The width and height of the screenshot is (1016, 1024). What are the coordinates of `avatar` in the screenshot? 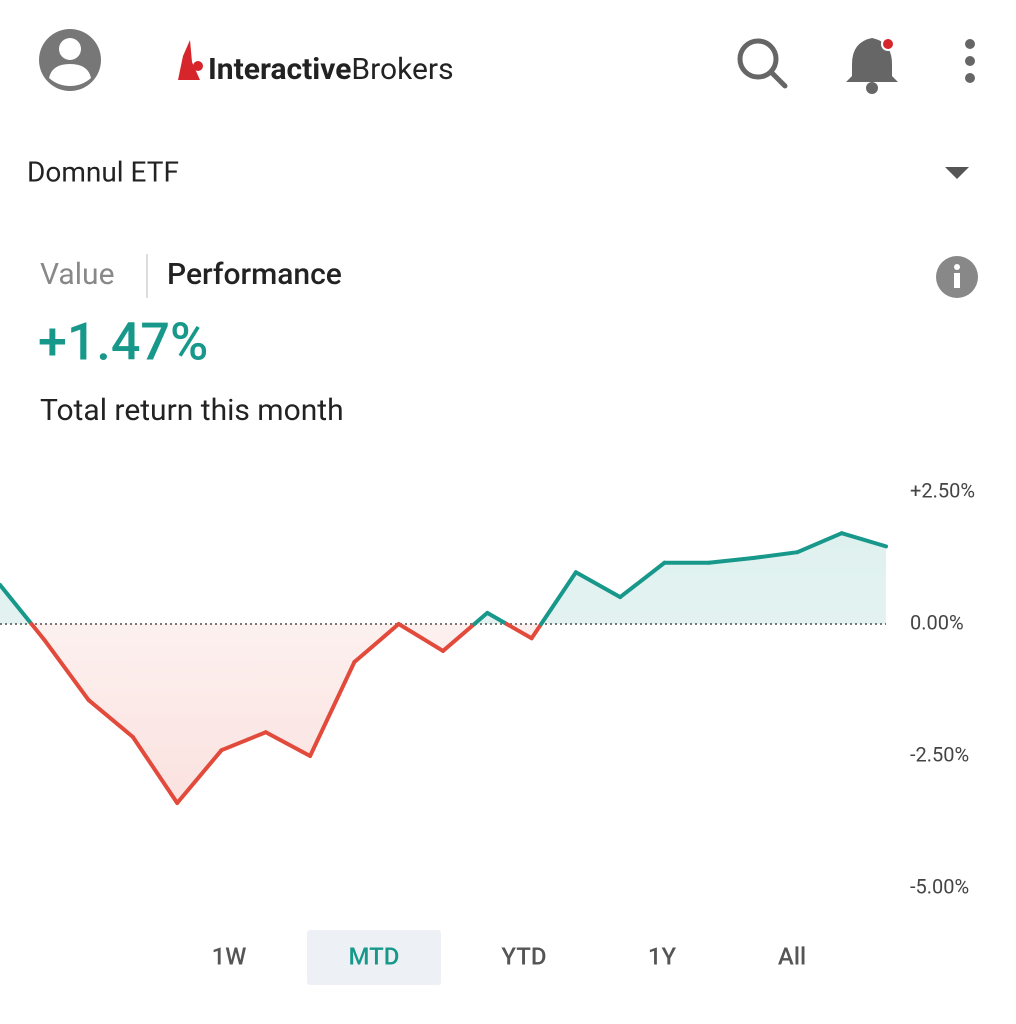 It's located at (70, 60).